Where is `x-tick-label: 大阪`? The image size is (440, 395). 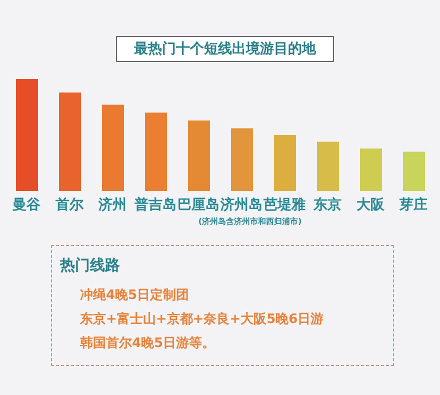 x-tick-label: 大阪 is located at coordinates (371, 204).